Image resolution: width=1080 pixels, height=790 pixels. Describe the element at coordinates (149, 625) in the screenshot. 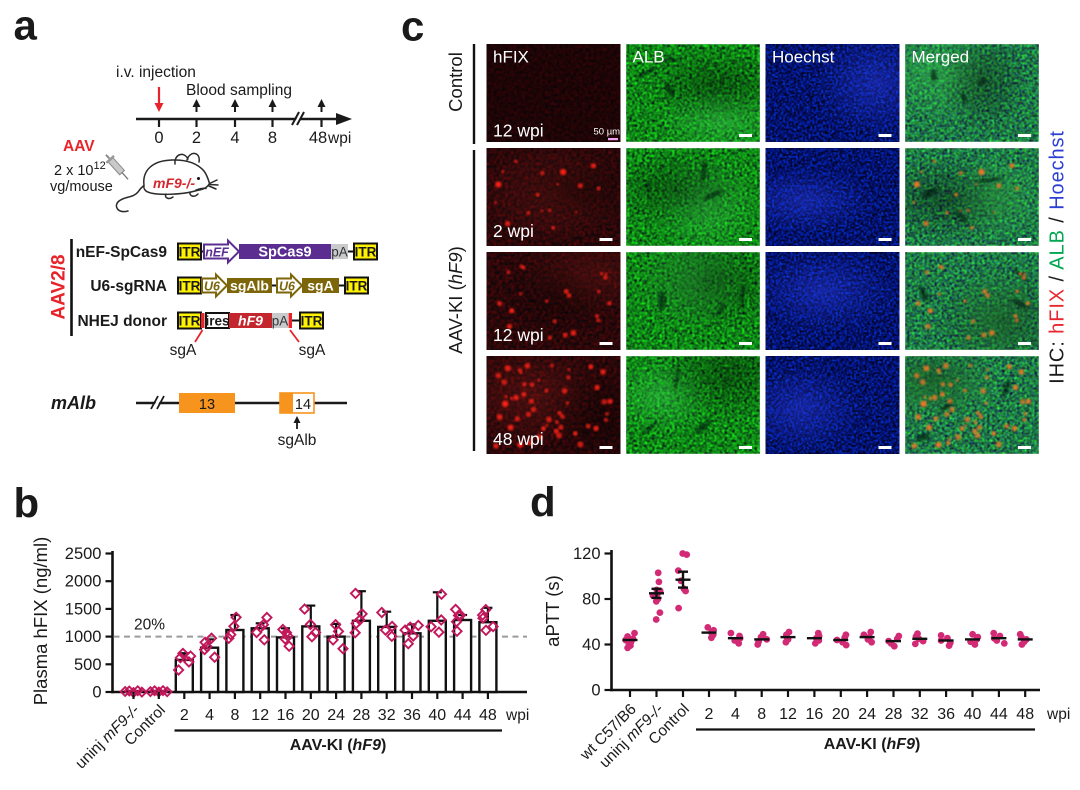

I see `svg-text: 20%` at that location.